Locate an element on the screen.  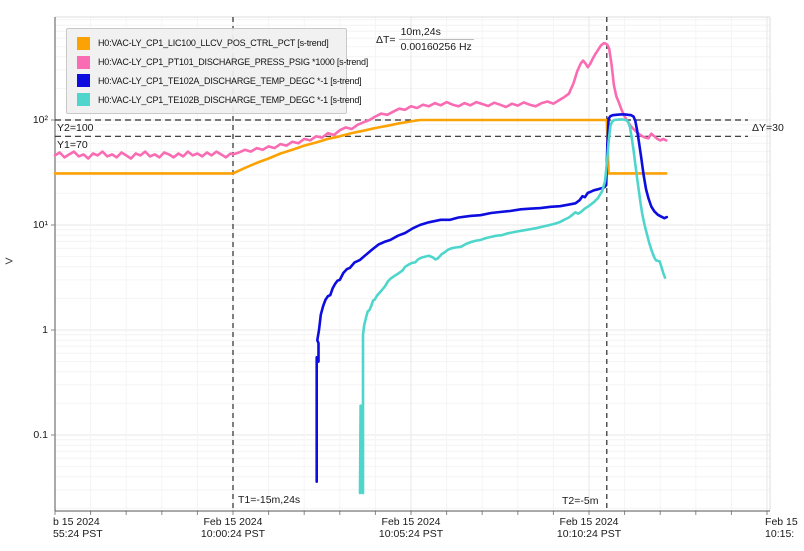
y2-cursor-label: Y2=100 is located at coordinates (75, 128).